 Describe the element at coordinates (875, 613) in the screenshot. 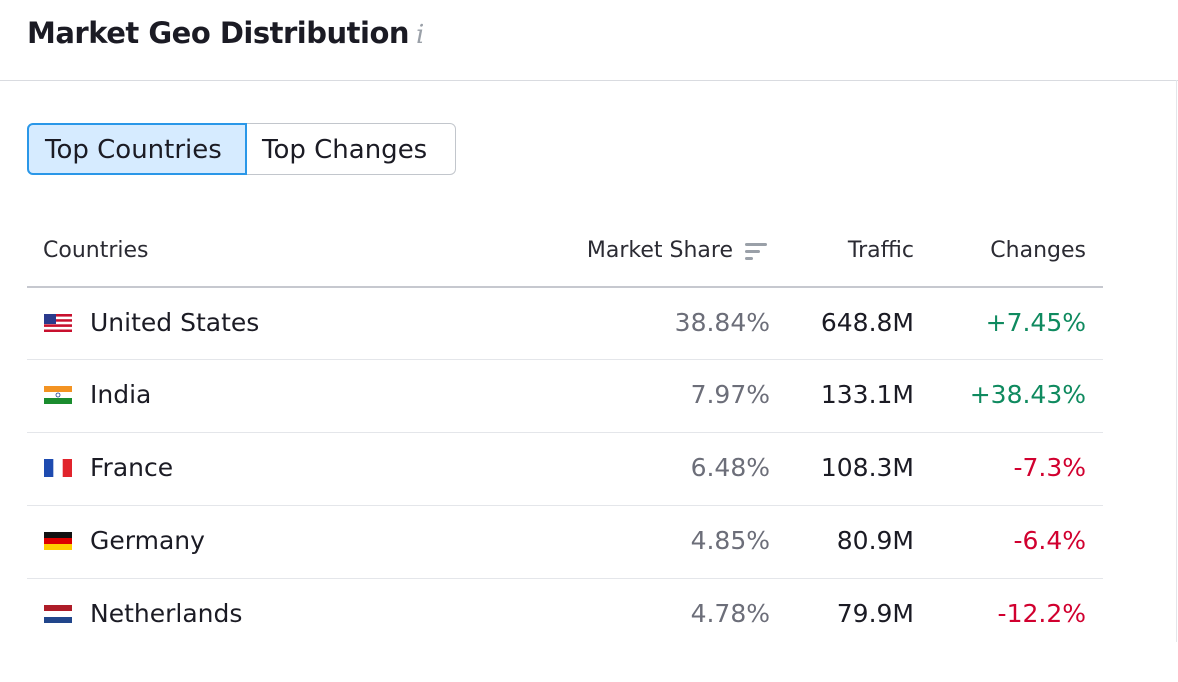

I see `traffic: 79.9M` at that location.